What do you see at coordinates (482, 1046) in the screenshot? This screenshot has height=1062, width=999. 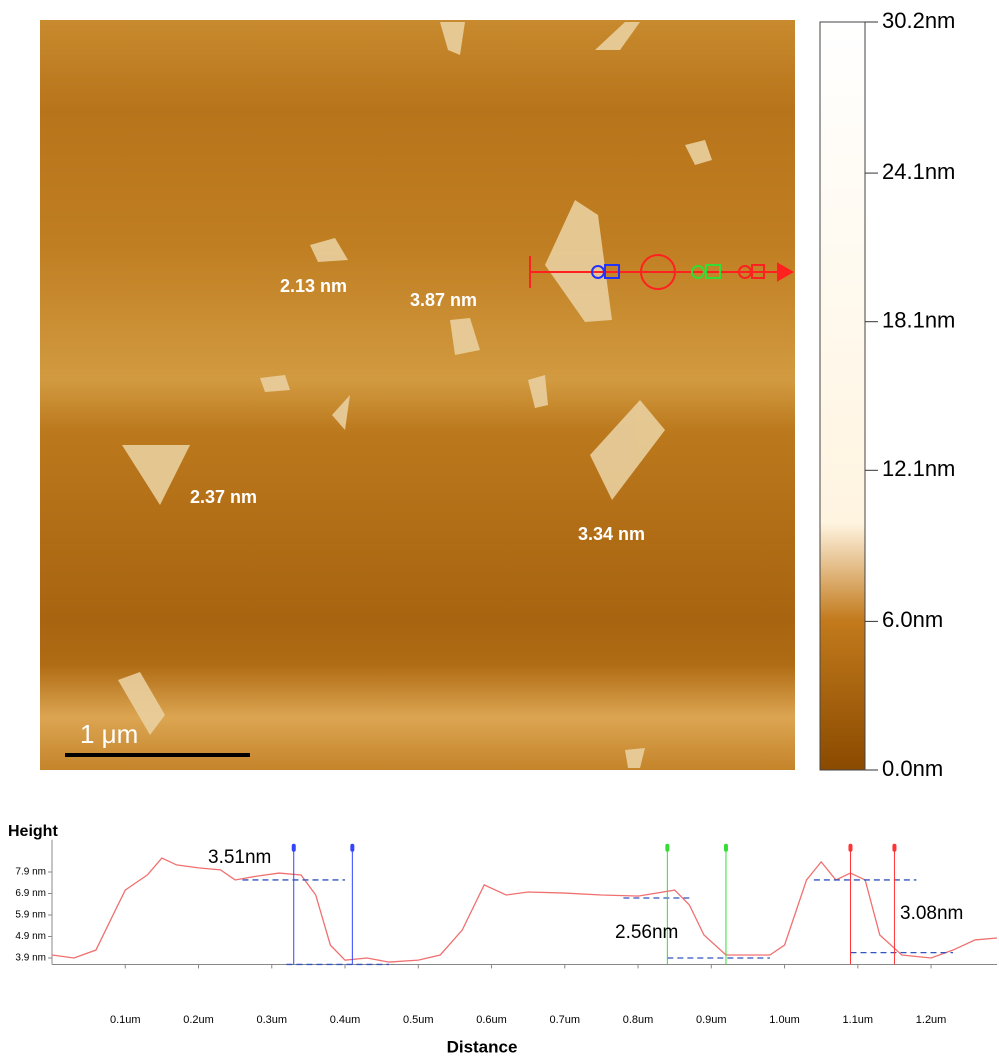 I see `x-axis-label: Distance` at bounding box center [482, 1046].